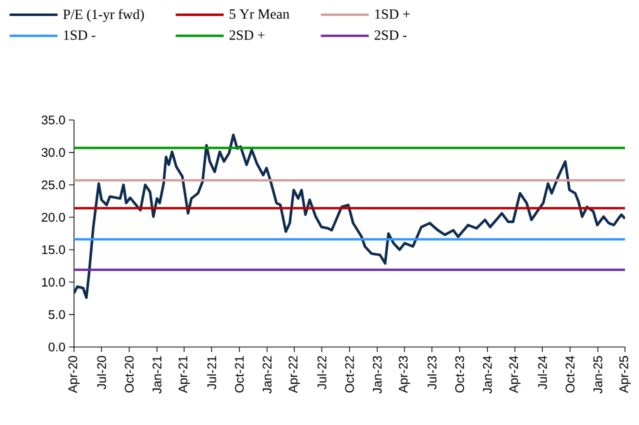 The image size is (639, 425). Describe the element at coordinates (157, 375) in the screenshot. I see `x-tick-label: Jan-21` at that location.